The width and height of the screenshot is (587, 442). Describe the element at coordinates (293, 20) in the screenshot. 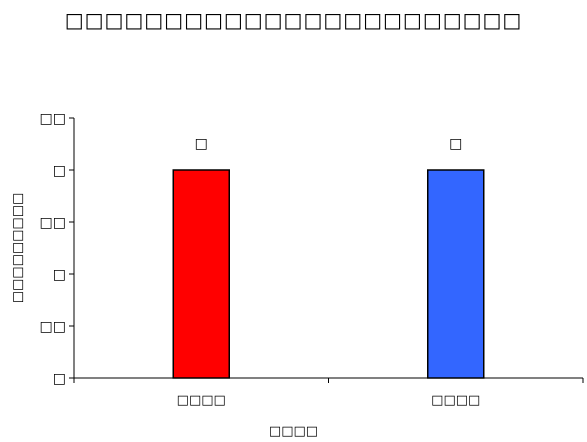

I see `chart-title: □□□□□□□□□□□□□□□□□□□□□□□` at that location.